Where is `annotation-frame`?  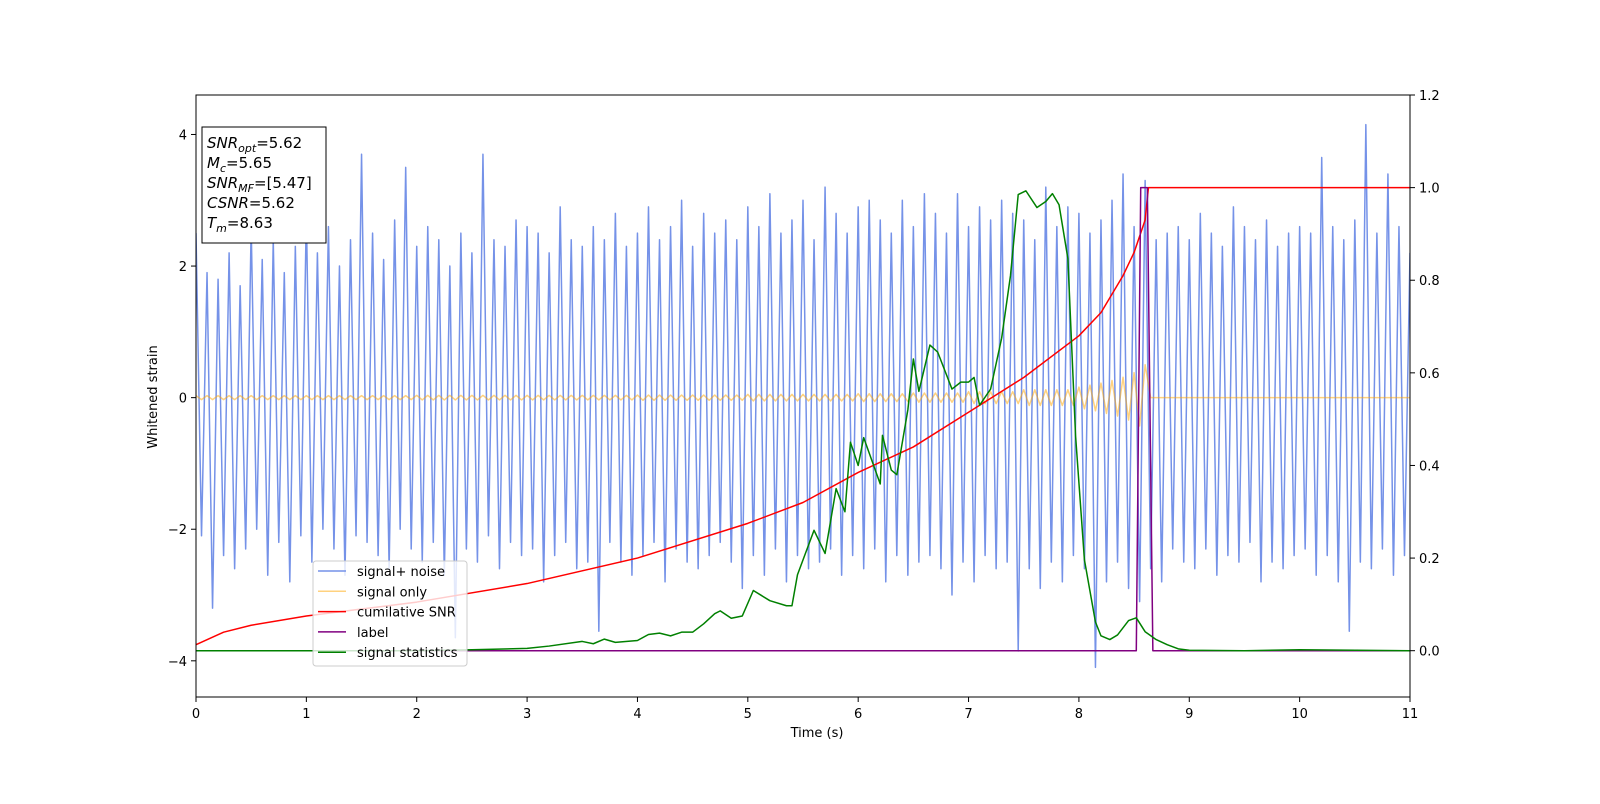
annotation-frame is located at coordinates (264, 185).